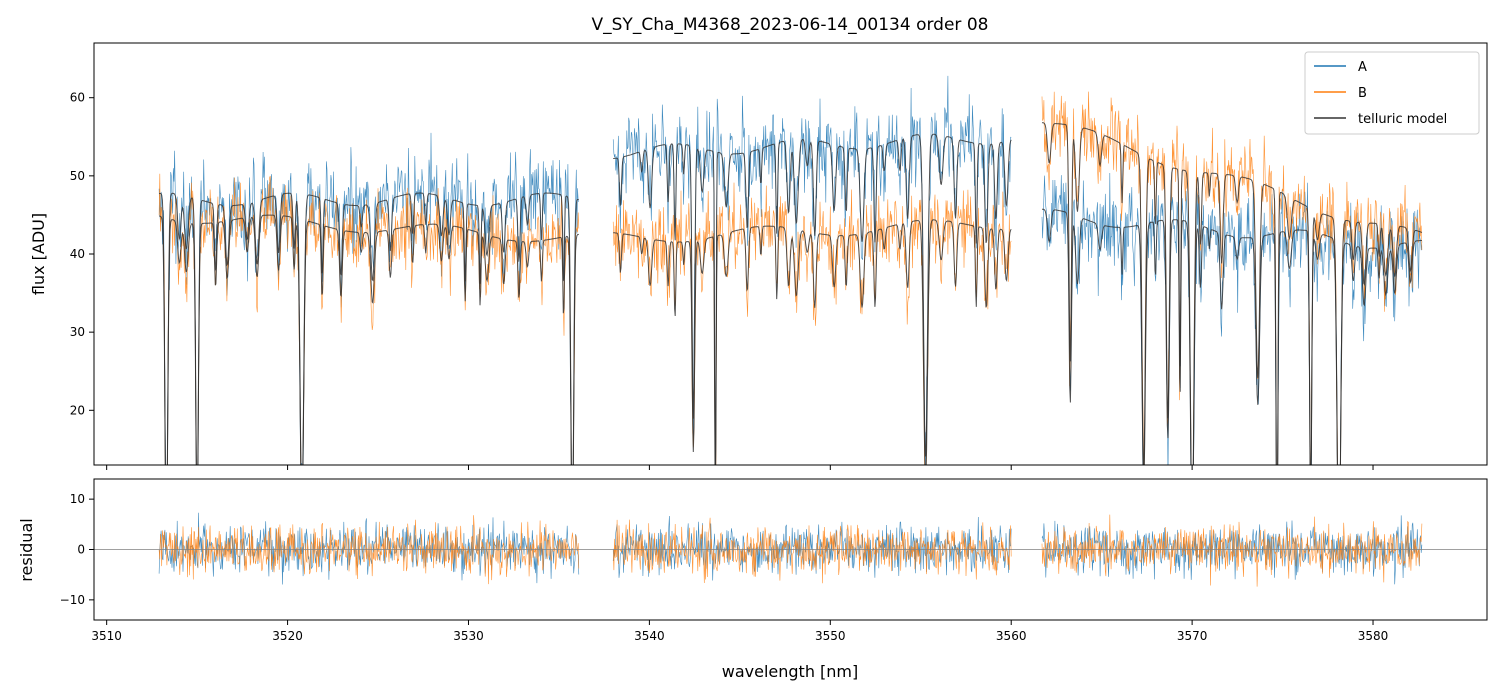 Image resolution: width=1502 pixels, height=696 pixels. What do you see at coordinates (1373, 636) in the screenshot?
I see `x-tick-label-3580: 3580` at bounding box center [1373, 636].